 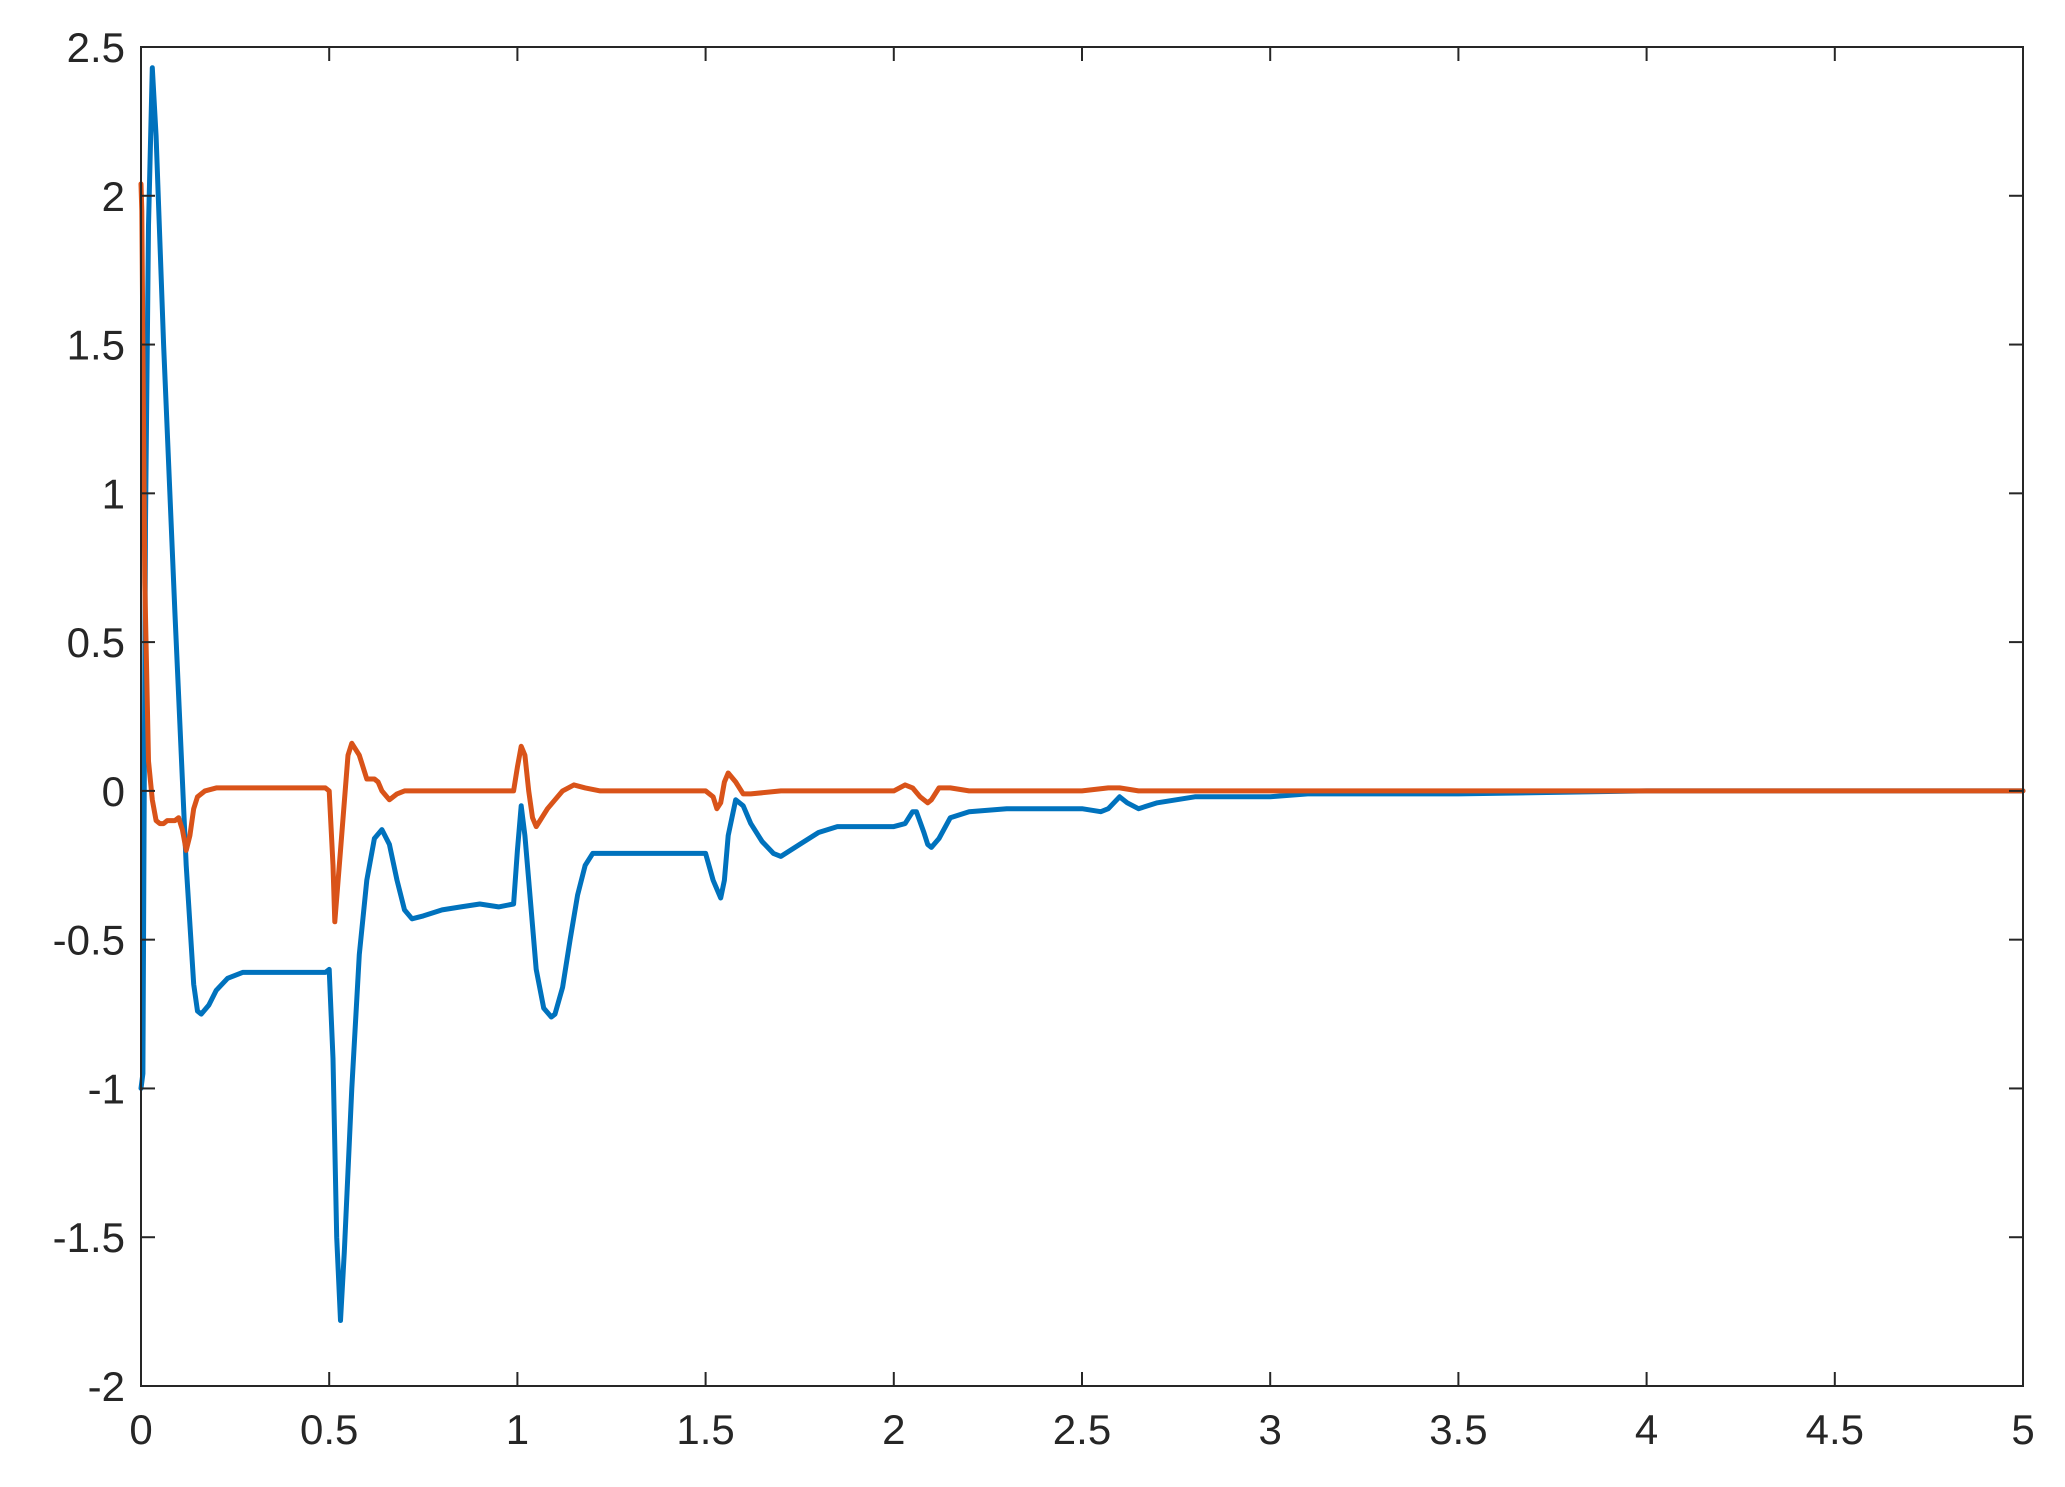 I want to click on y-tick-label: 1.5, so click(x=96, y=345).